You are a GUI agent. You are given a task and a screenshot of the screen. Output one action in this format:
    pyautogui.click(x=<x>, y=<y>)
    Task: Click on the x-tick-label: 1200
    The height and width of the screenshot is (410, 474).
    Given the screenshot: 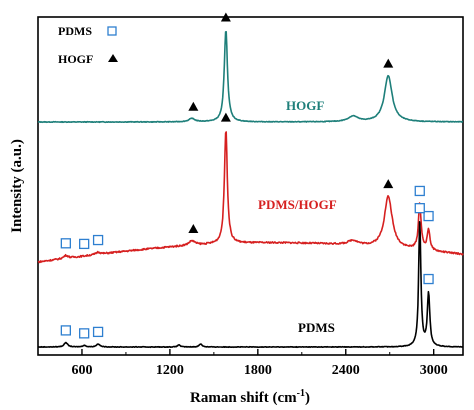 What is the action you would take?
    pyautogui.click(x=170, y=370)
    